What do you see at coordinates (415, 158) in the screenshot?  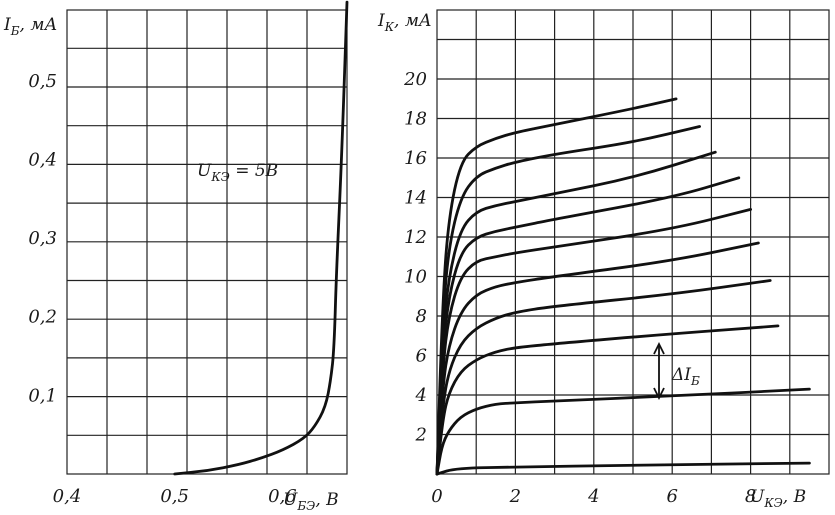 I see `right-y-tick-label: 16` at bounding box center [415, 158].